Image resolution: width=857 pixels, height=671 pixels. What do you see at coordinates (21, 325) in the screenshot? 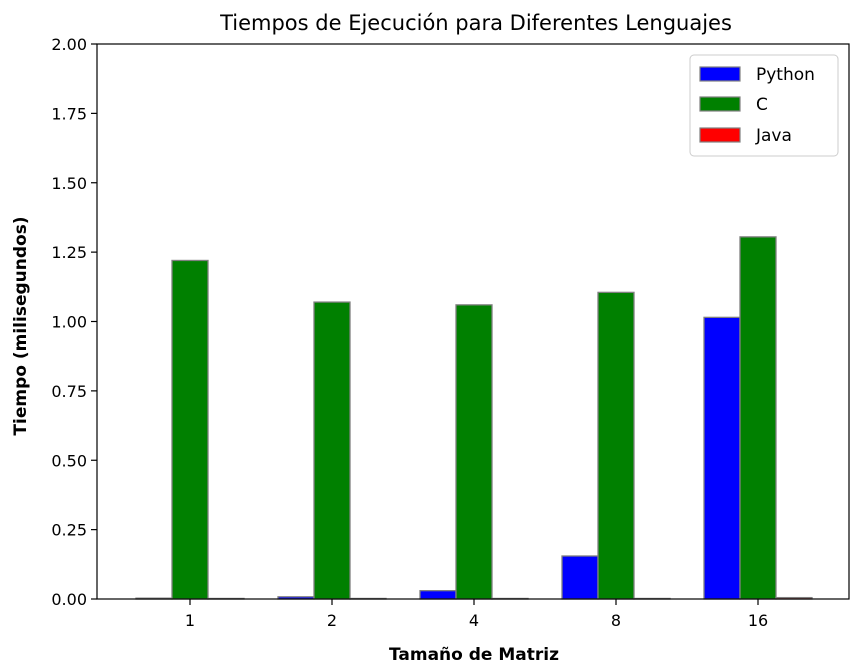
I see `y-axis-label: Tiempo (milisegundos)` at bounding box center [21, 325].